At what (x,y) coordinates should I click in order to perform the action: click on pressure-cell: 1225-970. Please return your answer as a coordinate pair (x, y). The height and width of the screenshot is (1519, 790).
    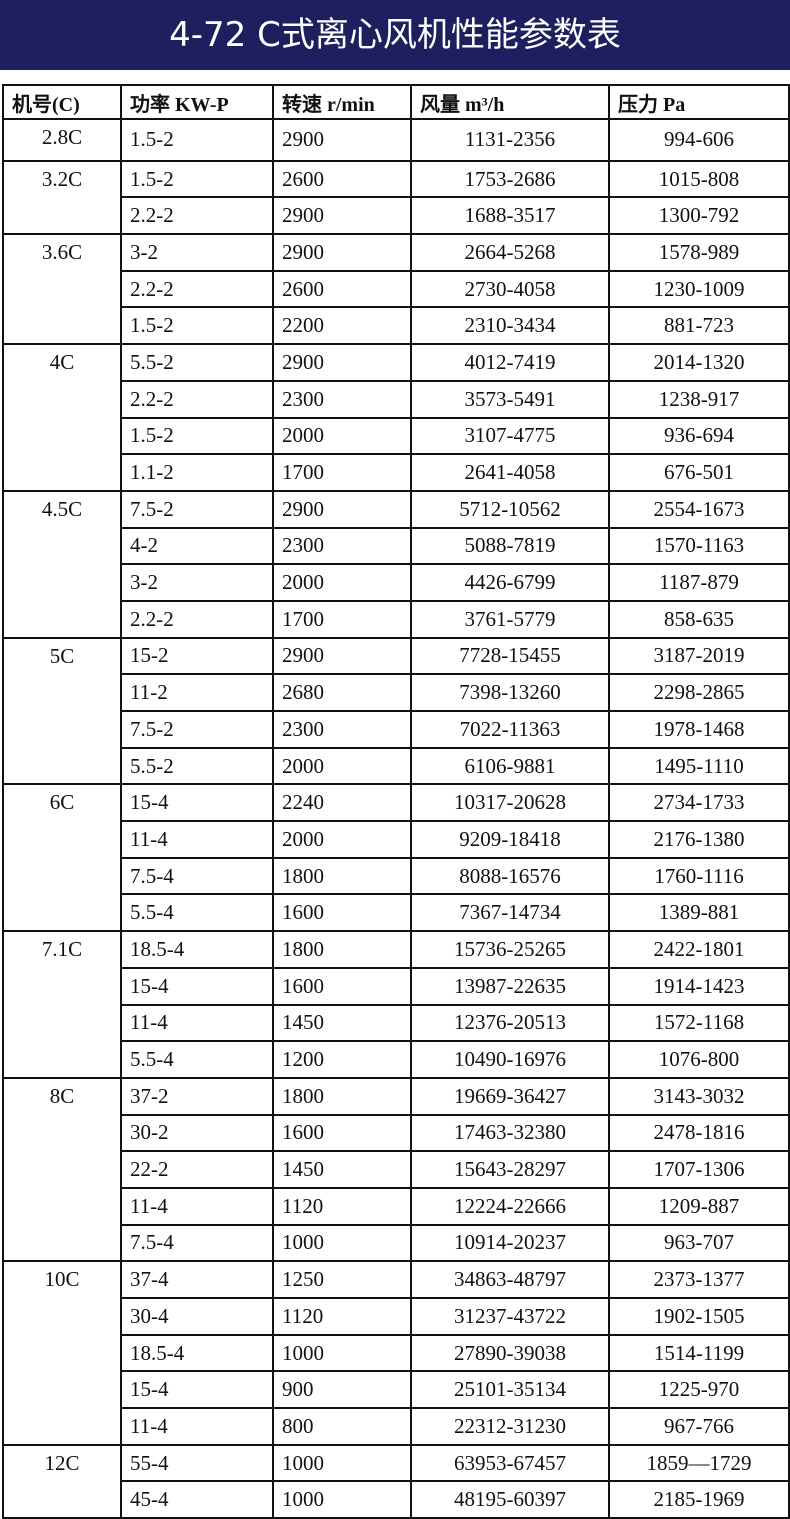
    Looking at the image, I should click on (699, 1390).